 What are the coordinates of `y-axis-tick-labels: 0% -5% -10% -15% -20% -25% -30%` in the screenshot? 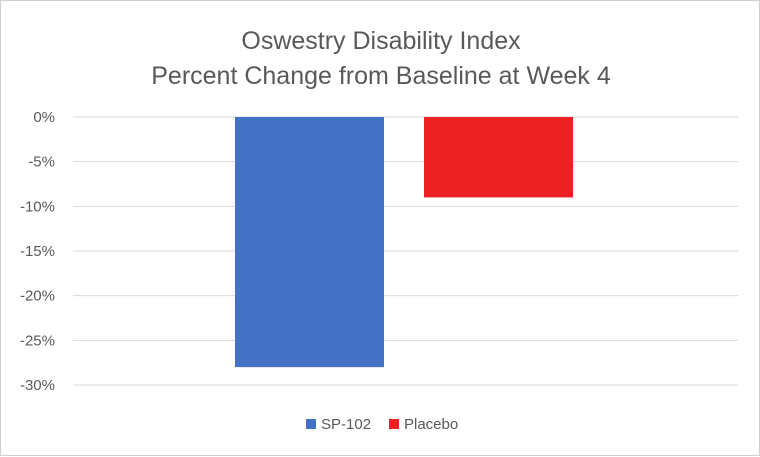 It's located at (37, 251).